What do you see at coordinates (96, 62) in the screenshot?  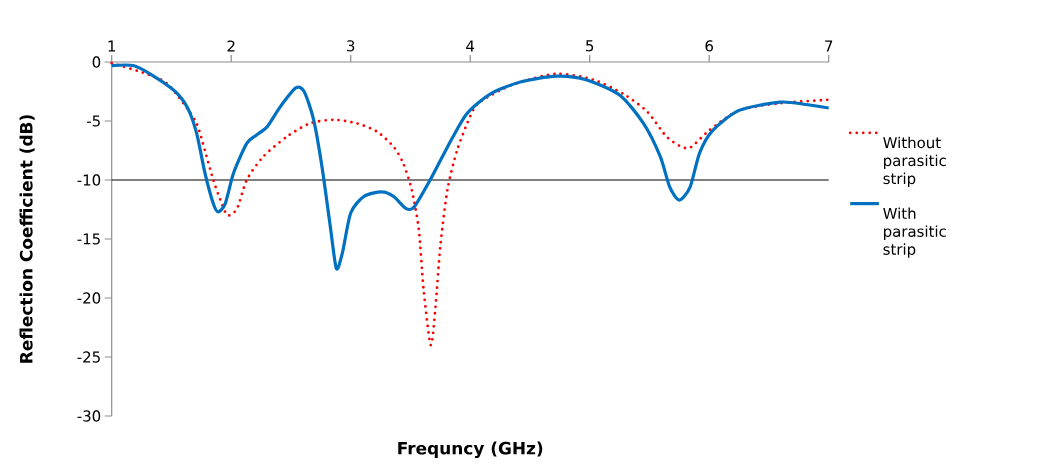 I see `y-tick-label: 0` at bounding box center [96, 62].